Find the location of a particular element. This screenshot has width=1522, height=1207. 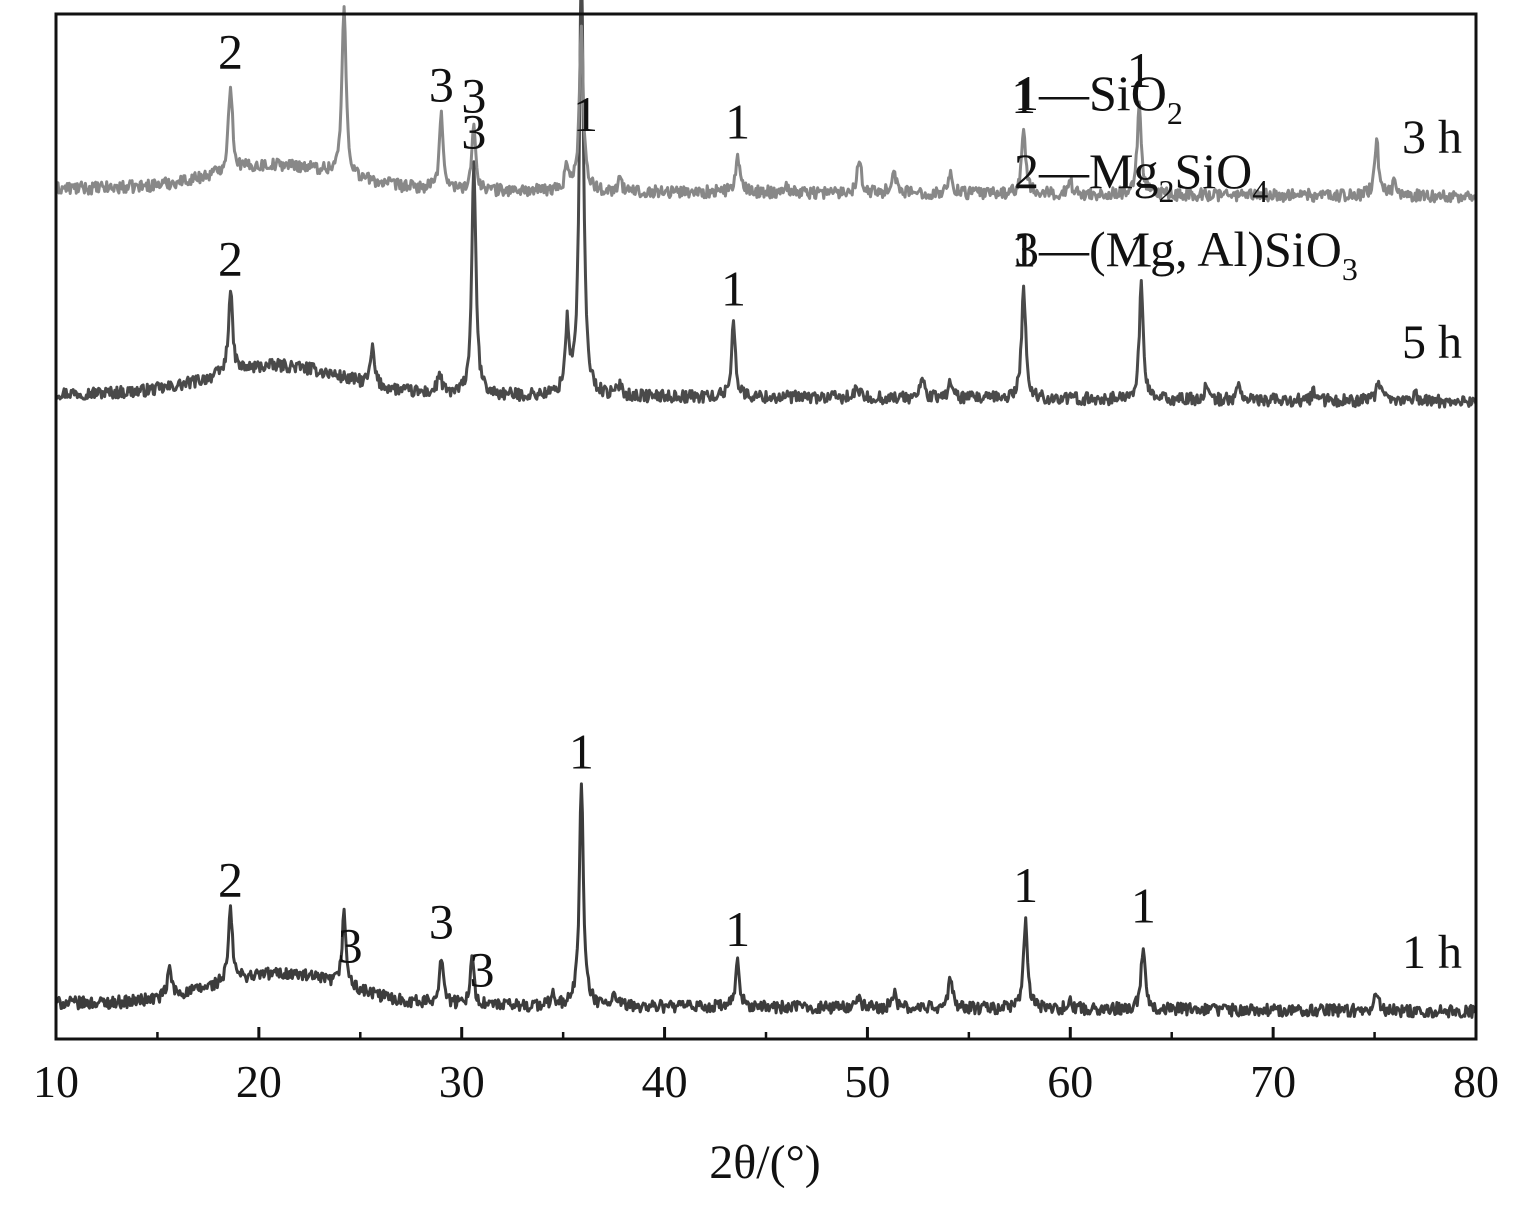

peak-label-5h-1: 3 is located at coordinates (473, 131).